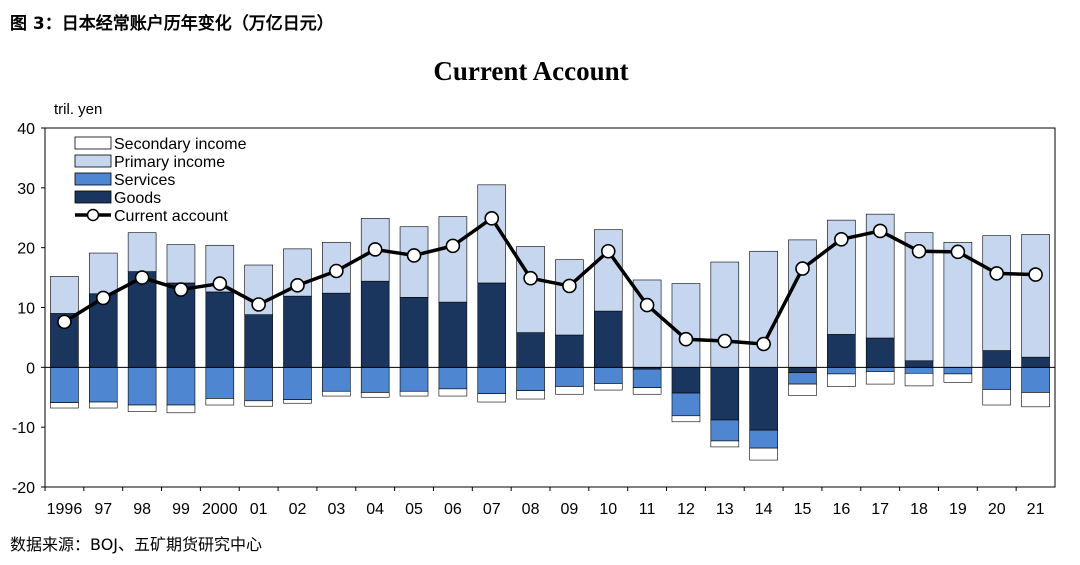  I want to click on x-tick-label: 99, so click(181, 509).